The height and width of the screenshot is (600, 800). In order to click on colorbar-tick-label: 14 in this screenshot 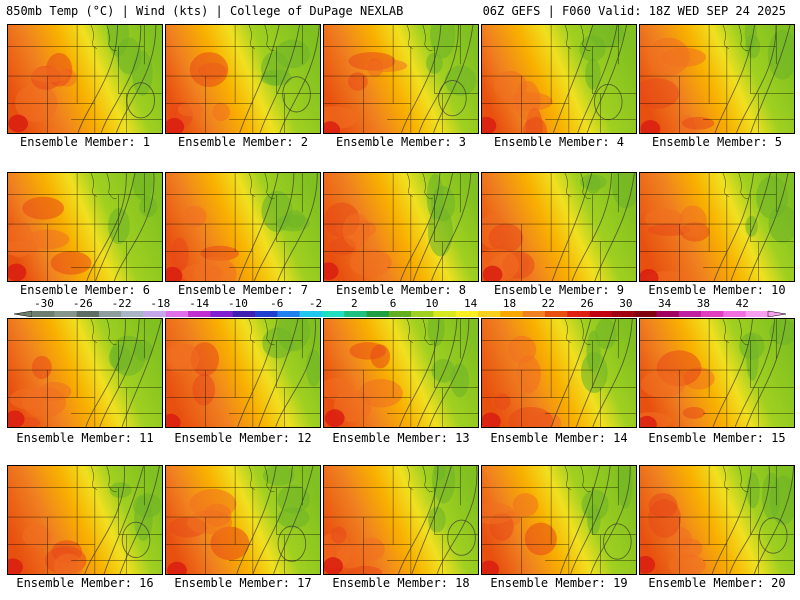, I will do `click(471, 303)`.